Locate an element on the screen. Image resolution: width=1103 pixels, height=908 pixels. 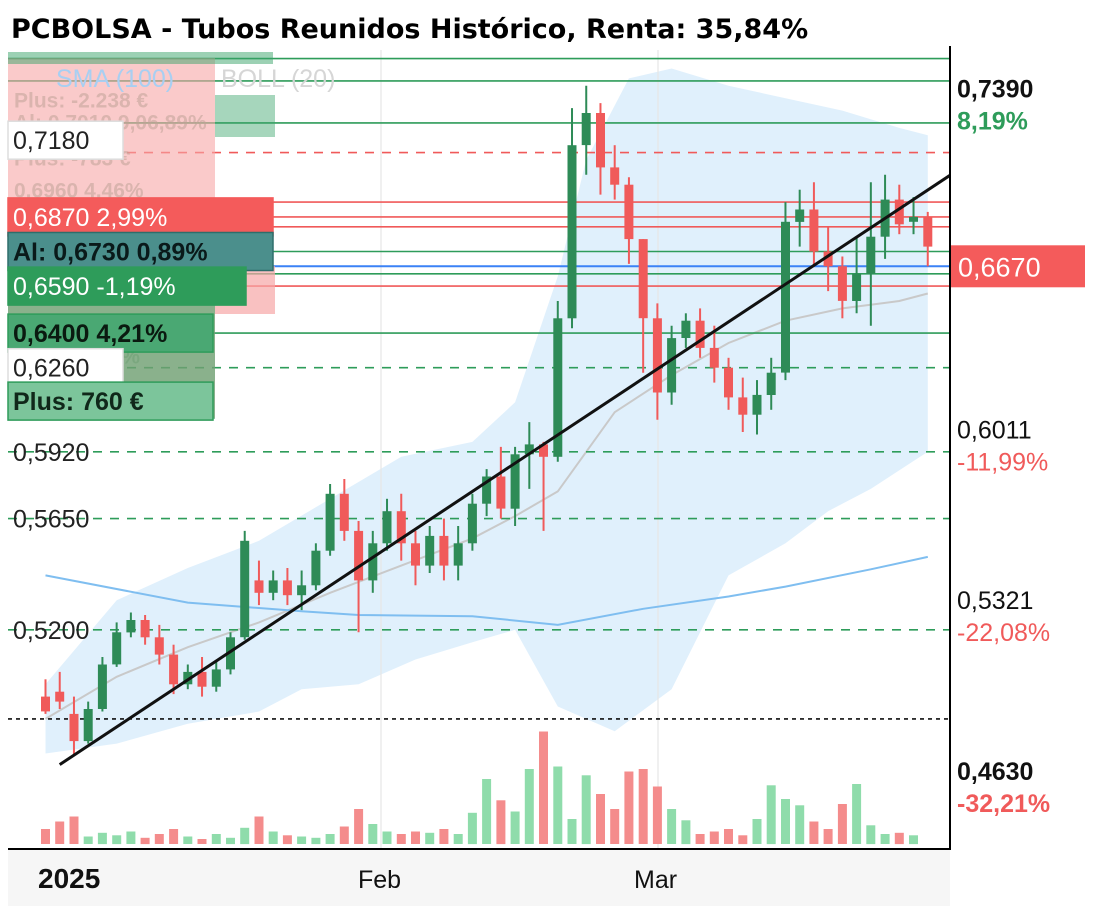
left-price-label-text: Al: 0,6730 0,89% is located at coordinates (110, 253).